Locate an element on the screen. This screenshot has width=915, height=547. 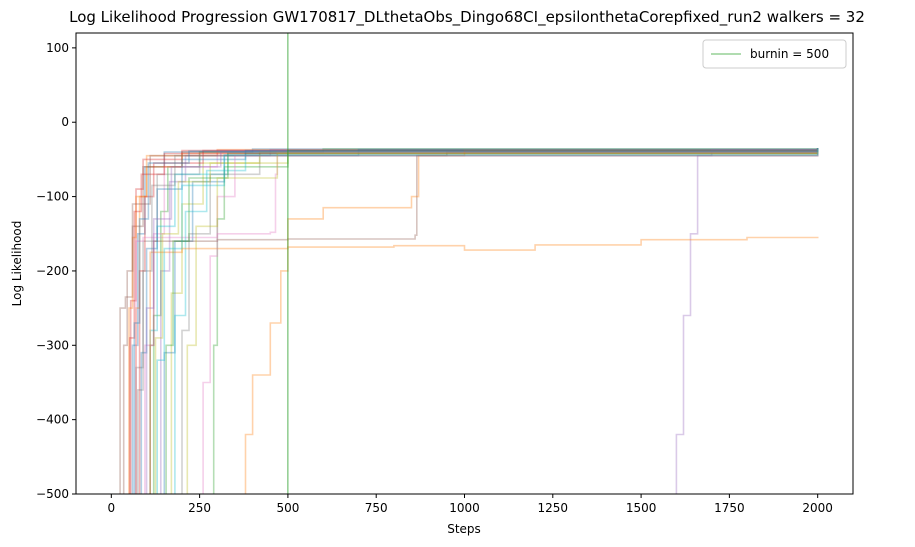
y-axis: 100 0 −100 −200 −300 −400 −500 is located at coordinates (56, 271).